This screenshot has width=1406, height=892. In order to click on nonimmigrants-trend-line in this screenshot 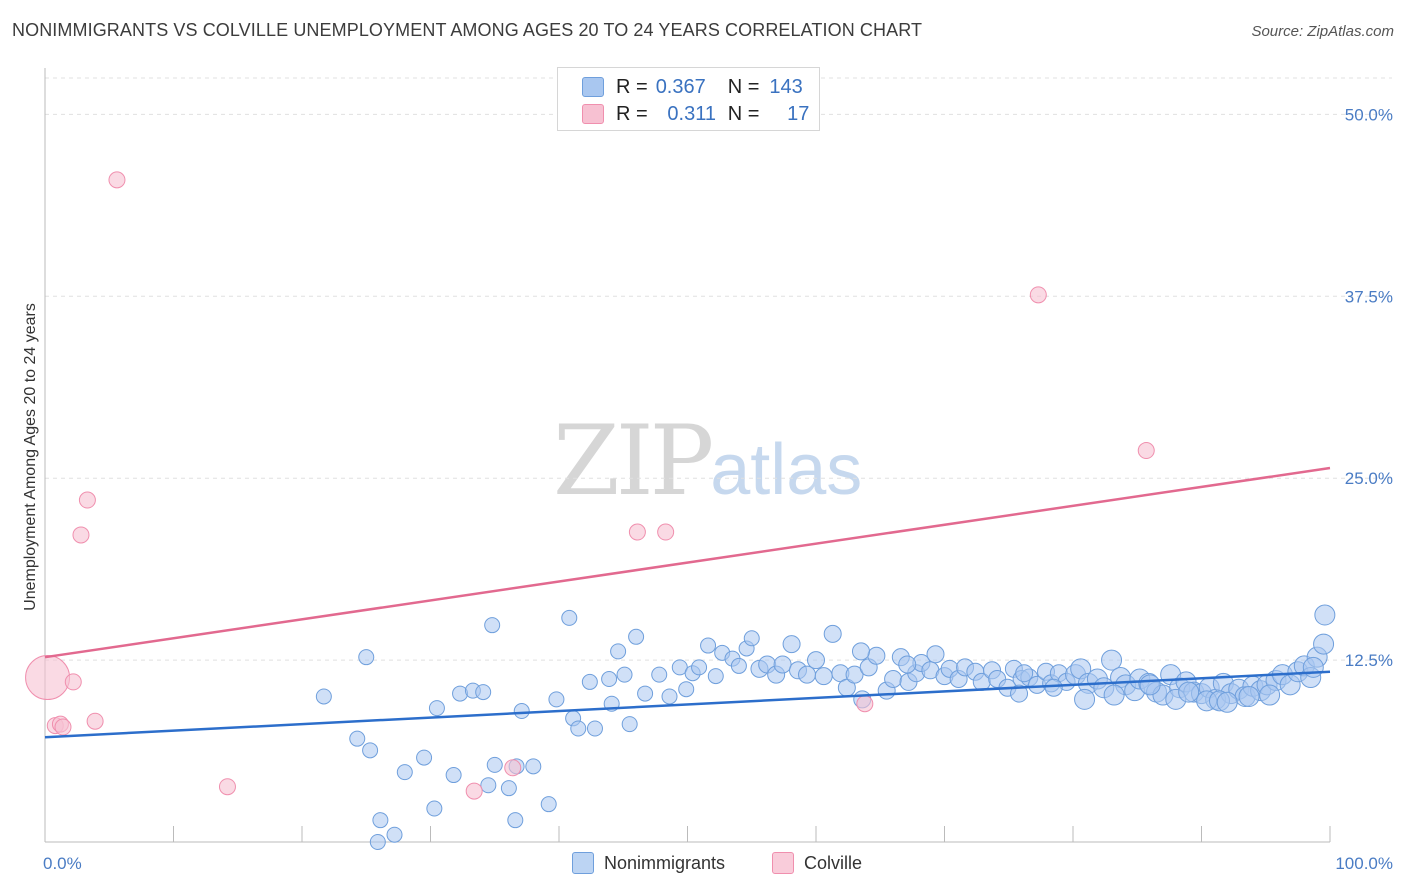, I will do `click(687, 704)`.